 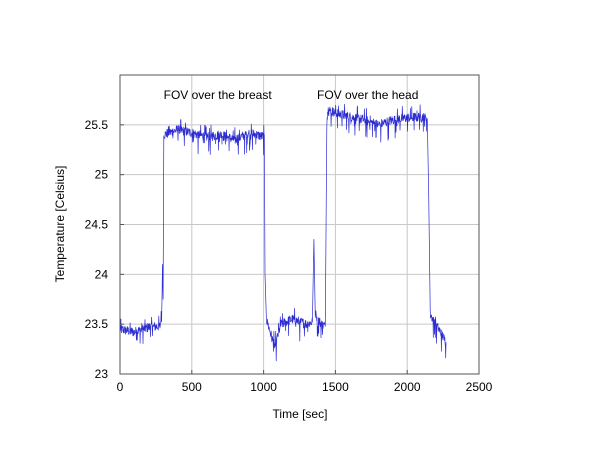 What do you see at coordinates (60, 224) in the screenshot?
I see `y-axis-label: Temperature [Celsius]` at bounding box center [60, 224].